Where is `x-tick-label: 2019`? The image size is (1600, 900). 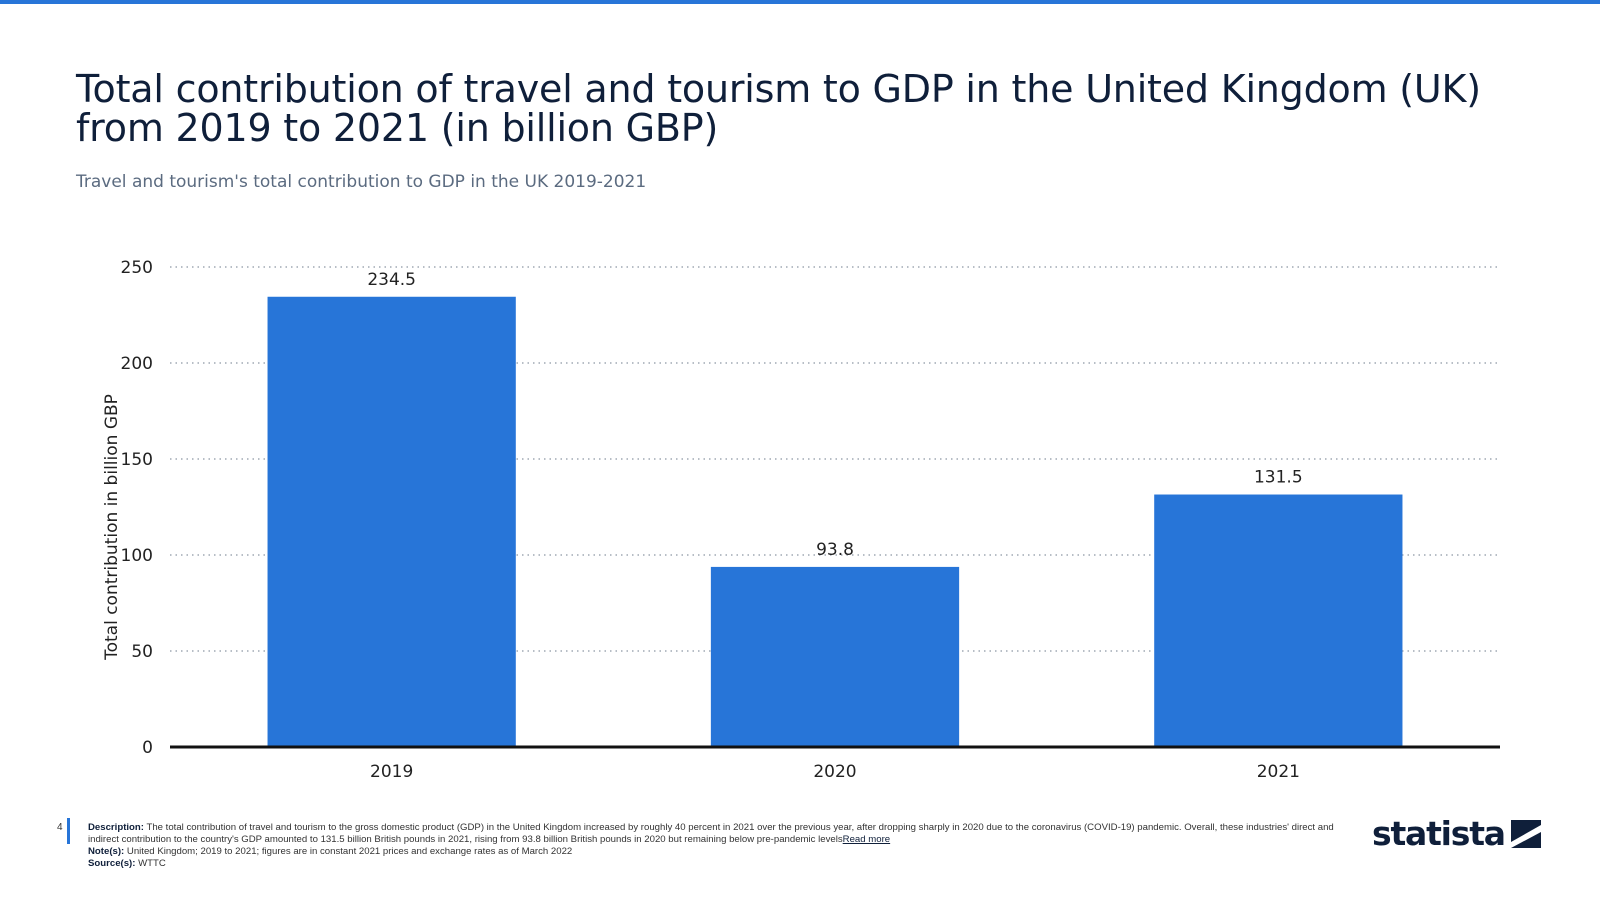 x-tick-label: 2019 is located at coordinates (391, 772).